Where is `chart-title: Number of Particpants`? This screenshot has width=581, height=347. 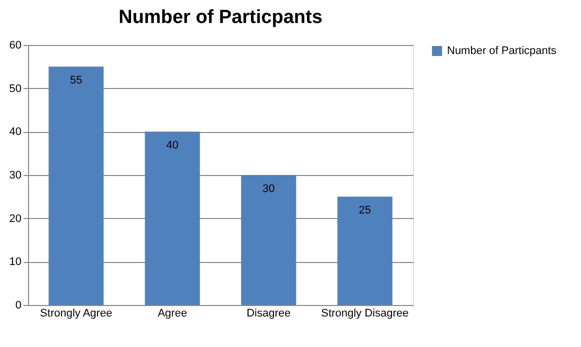 chart-title: Number of Particpants is located at coordinates (220, 17).